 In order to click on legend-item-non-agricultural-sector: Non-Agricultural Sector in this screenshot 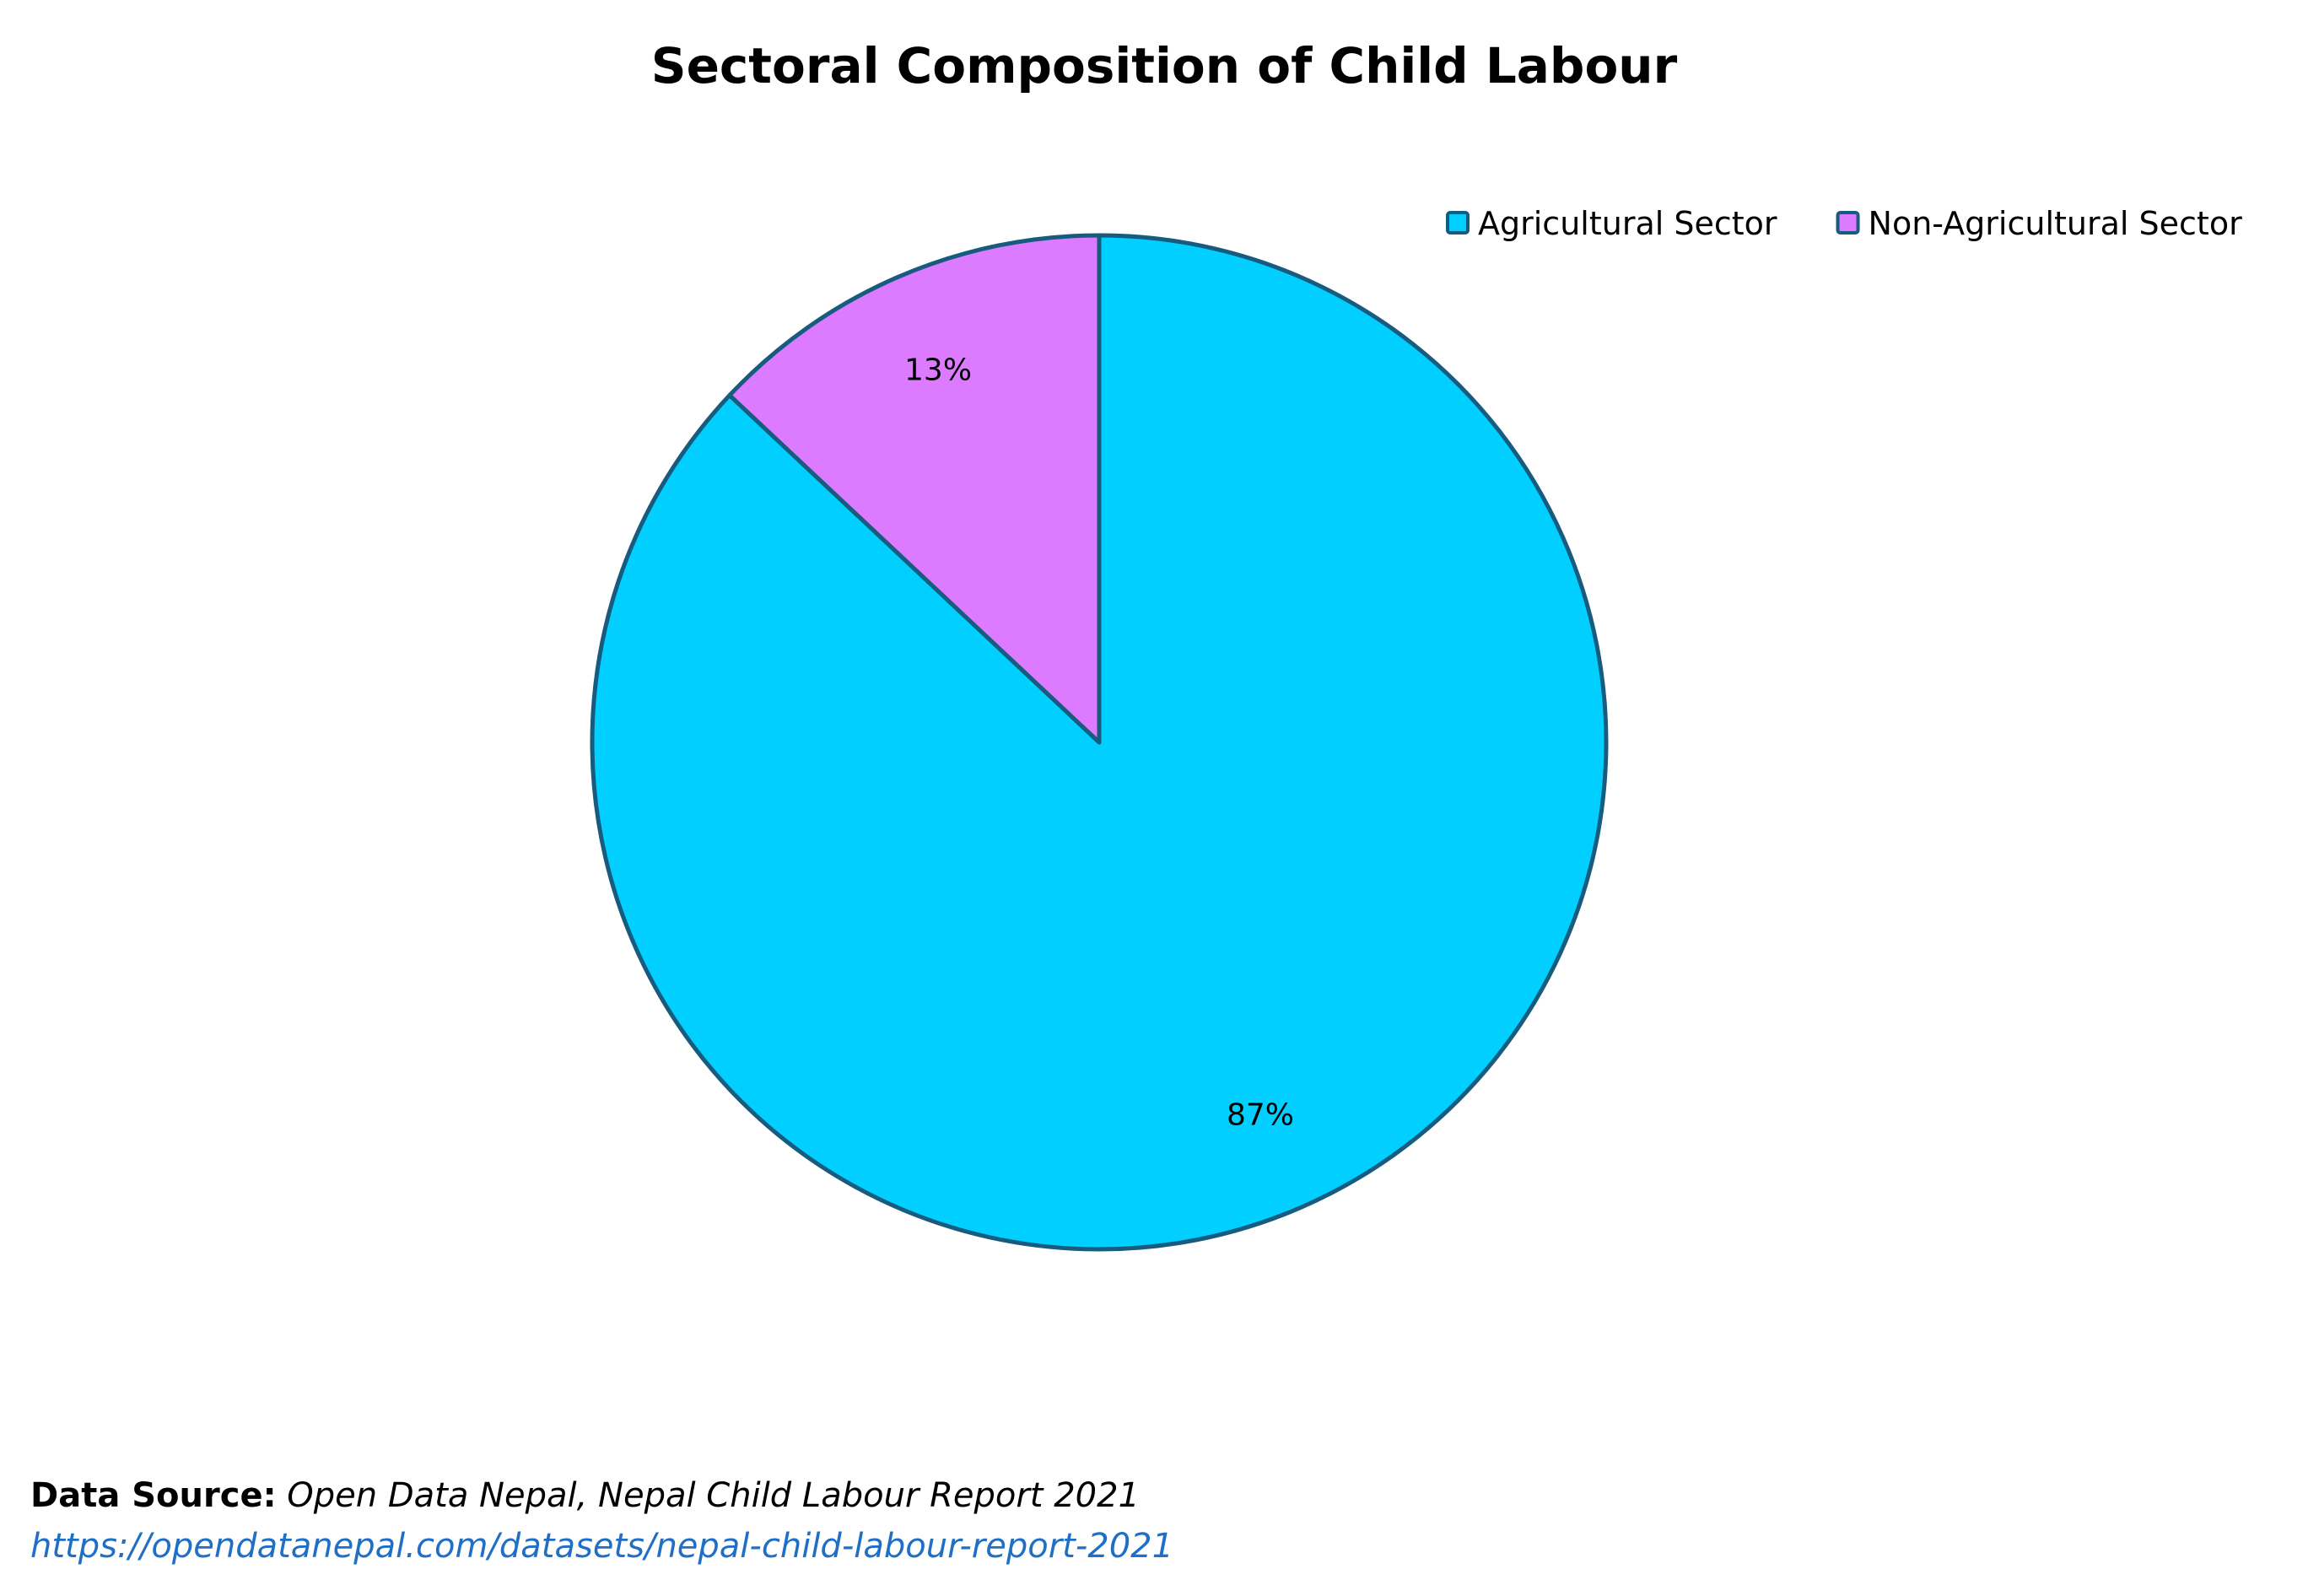, I will do `click(2040, 224)`.